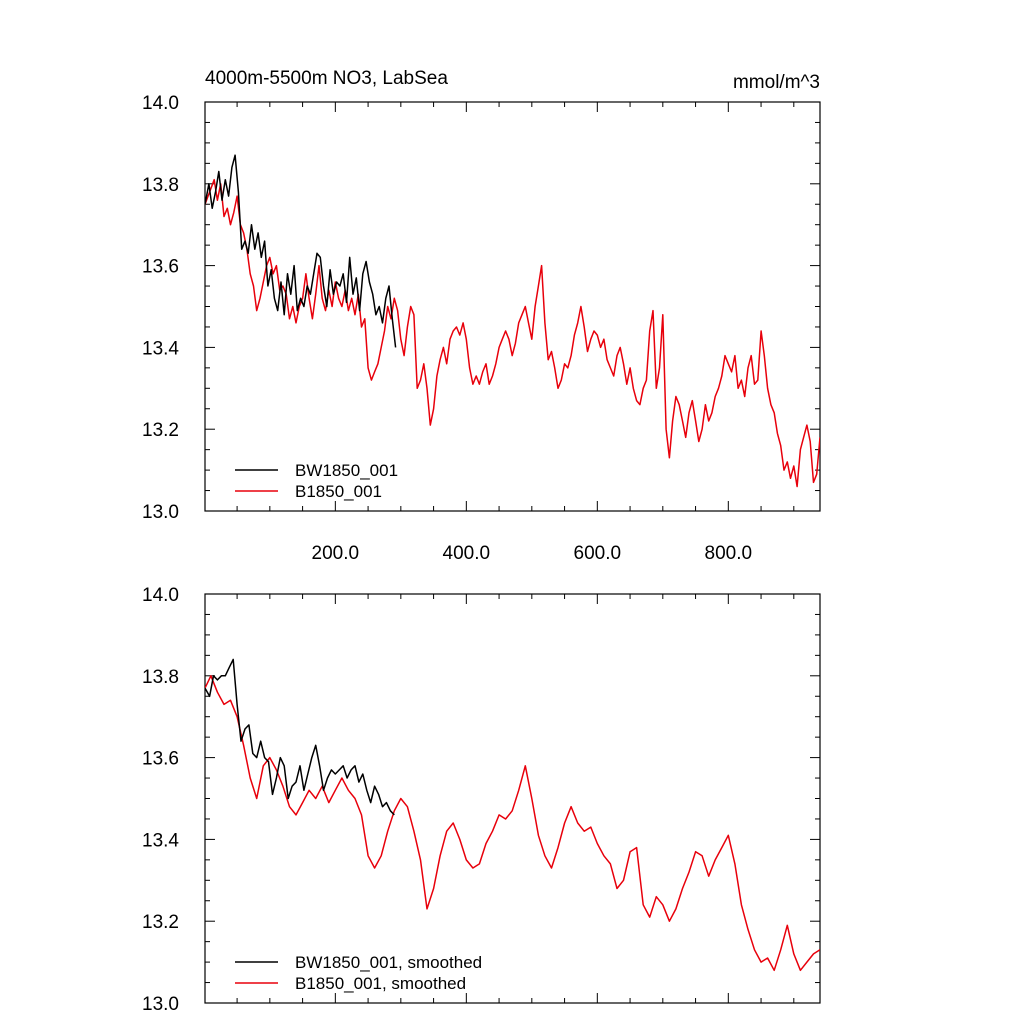 Image resolution: width=1024 pixels, height=1024 pixels. Describe the element at coordinates (300, 737) in the screenshot. I see `series-line-bw1850-001-smoothed` at that location.